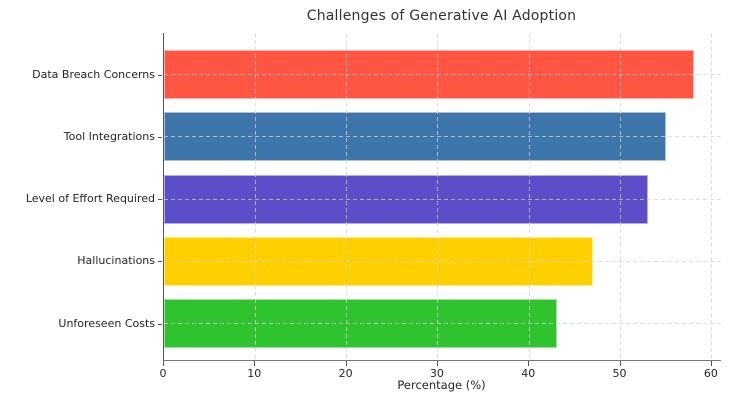 The image size is (743, 401). Describe the element at coordinates (345, 373) in the screenshot. I see `x-tick-label-20: 20` at that location.